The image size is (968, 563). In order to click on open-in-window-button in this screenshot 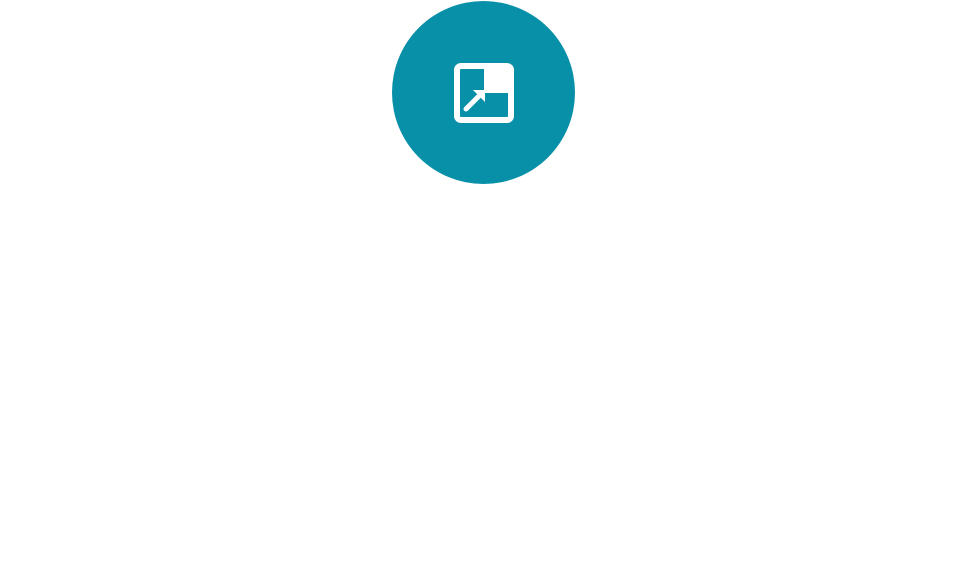, I will do `click(483, 92)`.